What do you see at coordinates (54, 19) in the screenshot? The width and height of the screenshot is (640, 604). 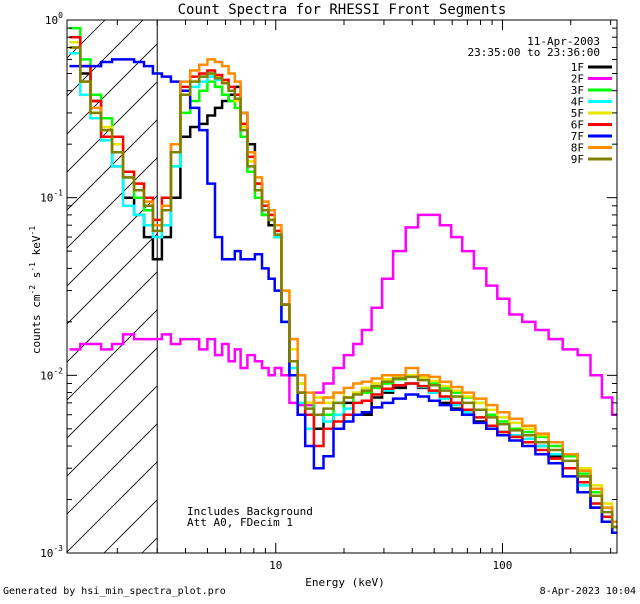 I see `y-tick-label: 10⁰` at bounding box center [54, 19].